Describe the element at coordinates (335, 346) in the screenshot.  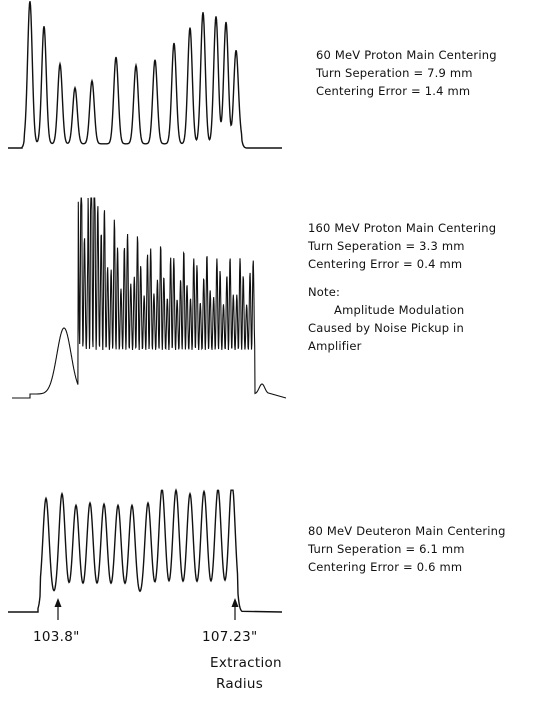
I see `note-line: Amplifier` at that location.